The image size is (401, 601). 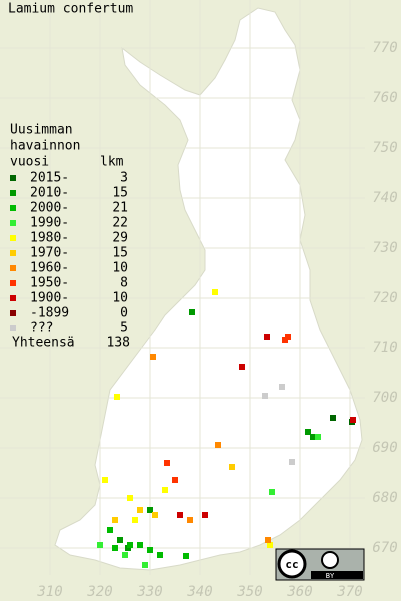 I want to click on legend-heading: havainnon, so click(x=45, y=146).